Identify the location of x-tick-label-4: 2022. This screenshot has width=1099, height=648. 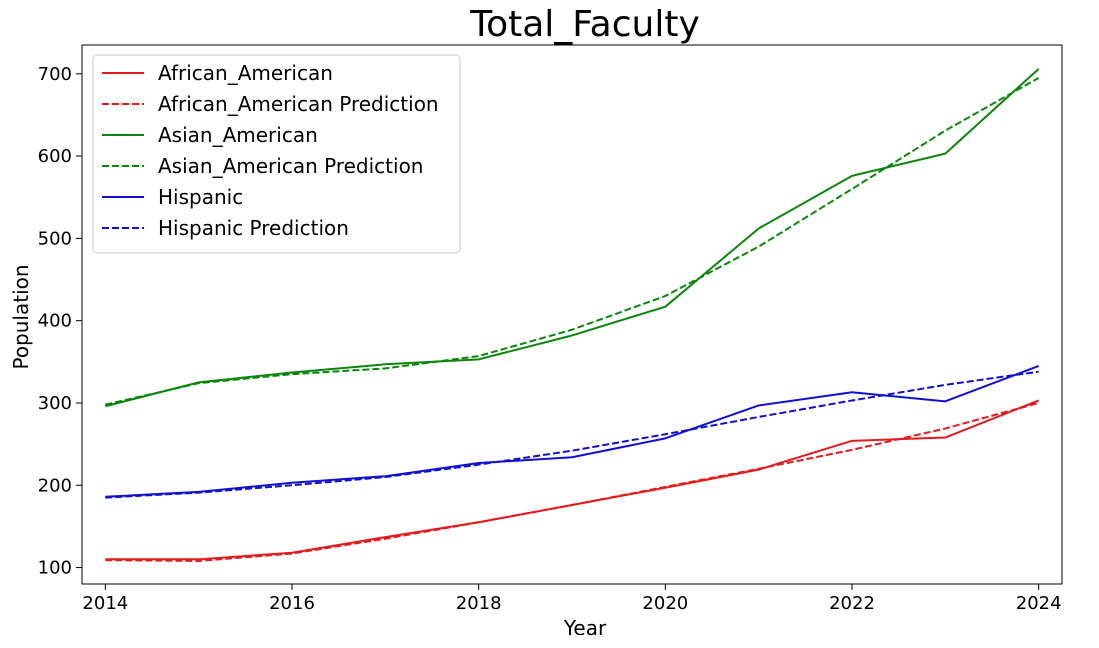
(852, 603).